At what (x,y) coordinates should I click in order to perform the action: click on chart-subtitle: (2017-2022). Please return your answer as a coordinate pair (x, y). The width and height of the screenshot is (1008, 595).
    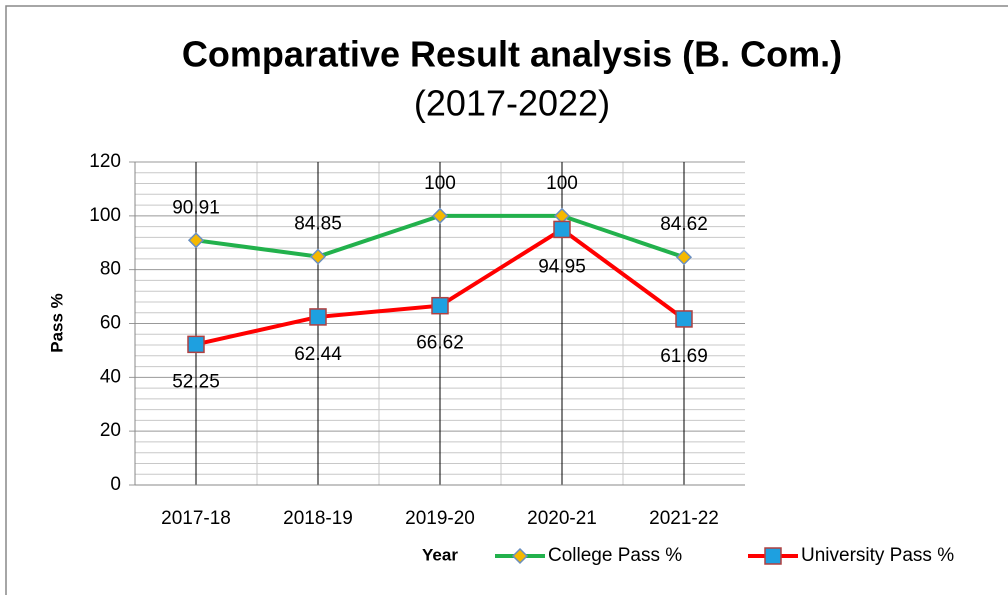
    Looking at the image, I should click on (512, 103).